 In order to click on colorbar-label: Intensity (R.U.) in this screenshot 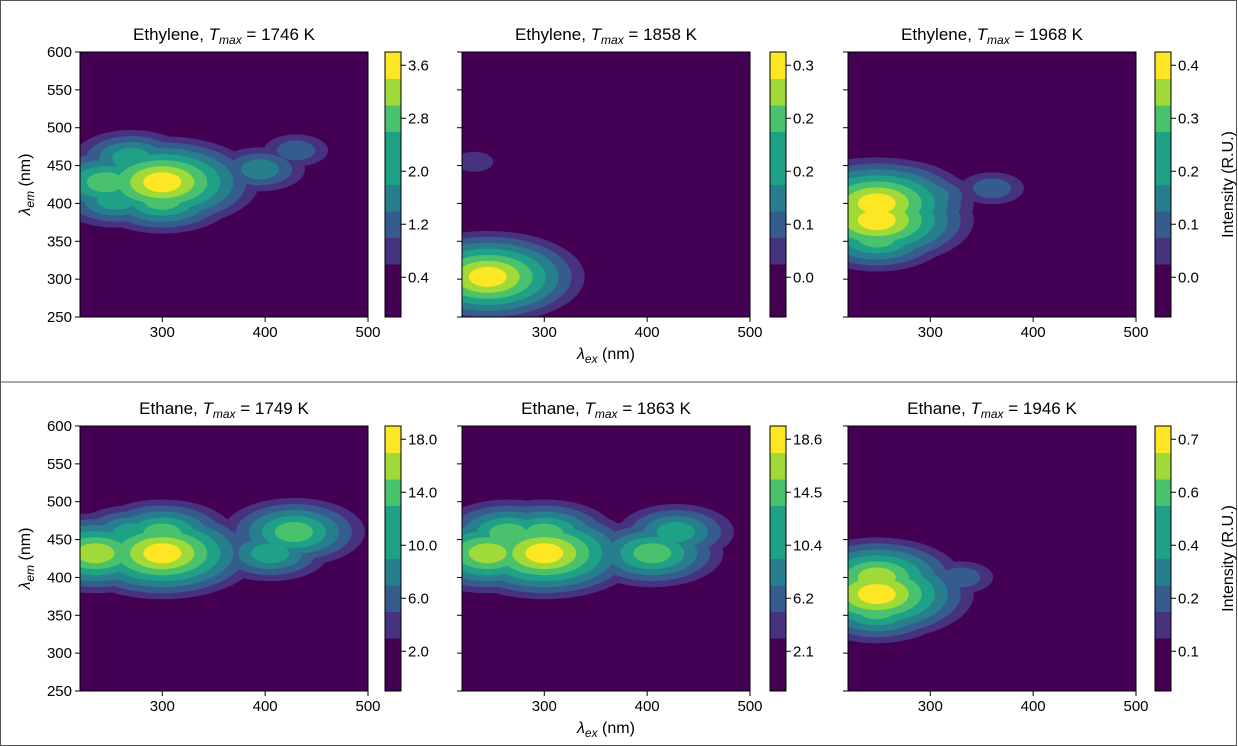, I will do `click(1228, 184)`.